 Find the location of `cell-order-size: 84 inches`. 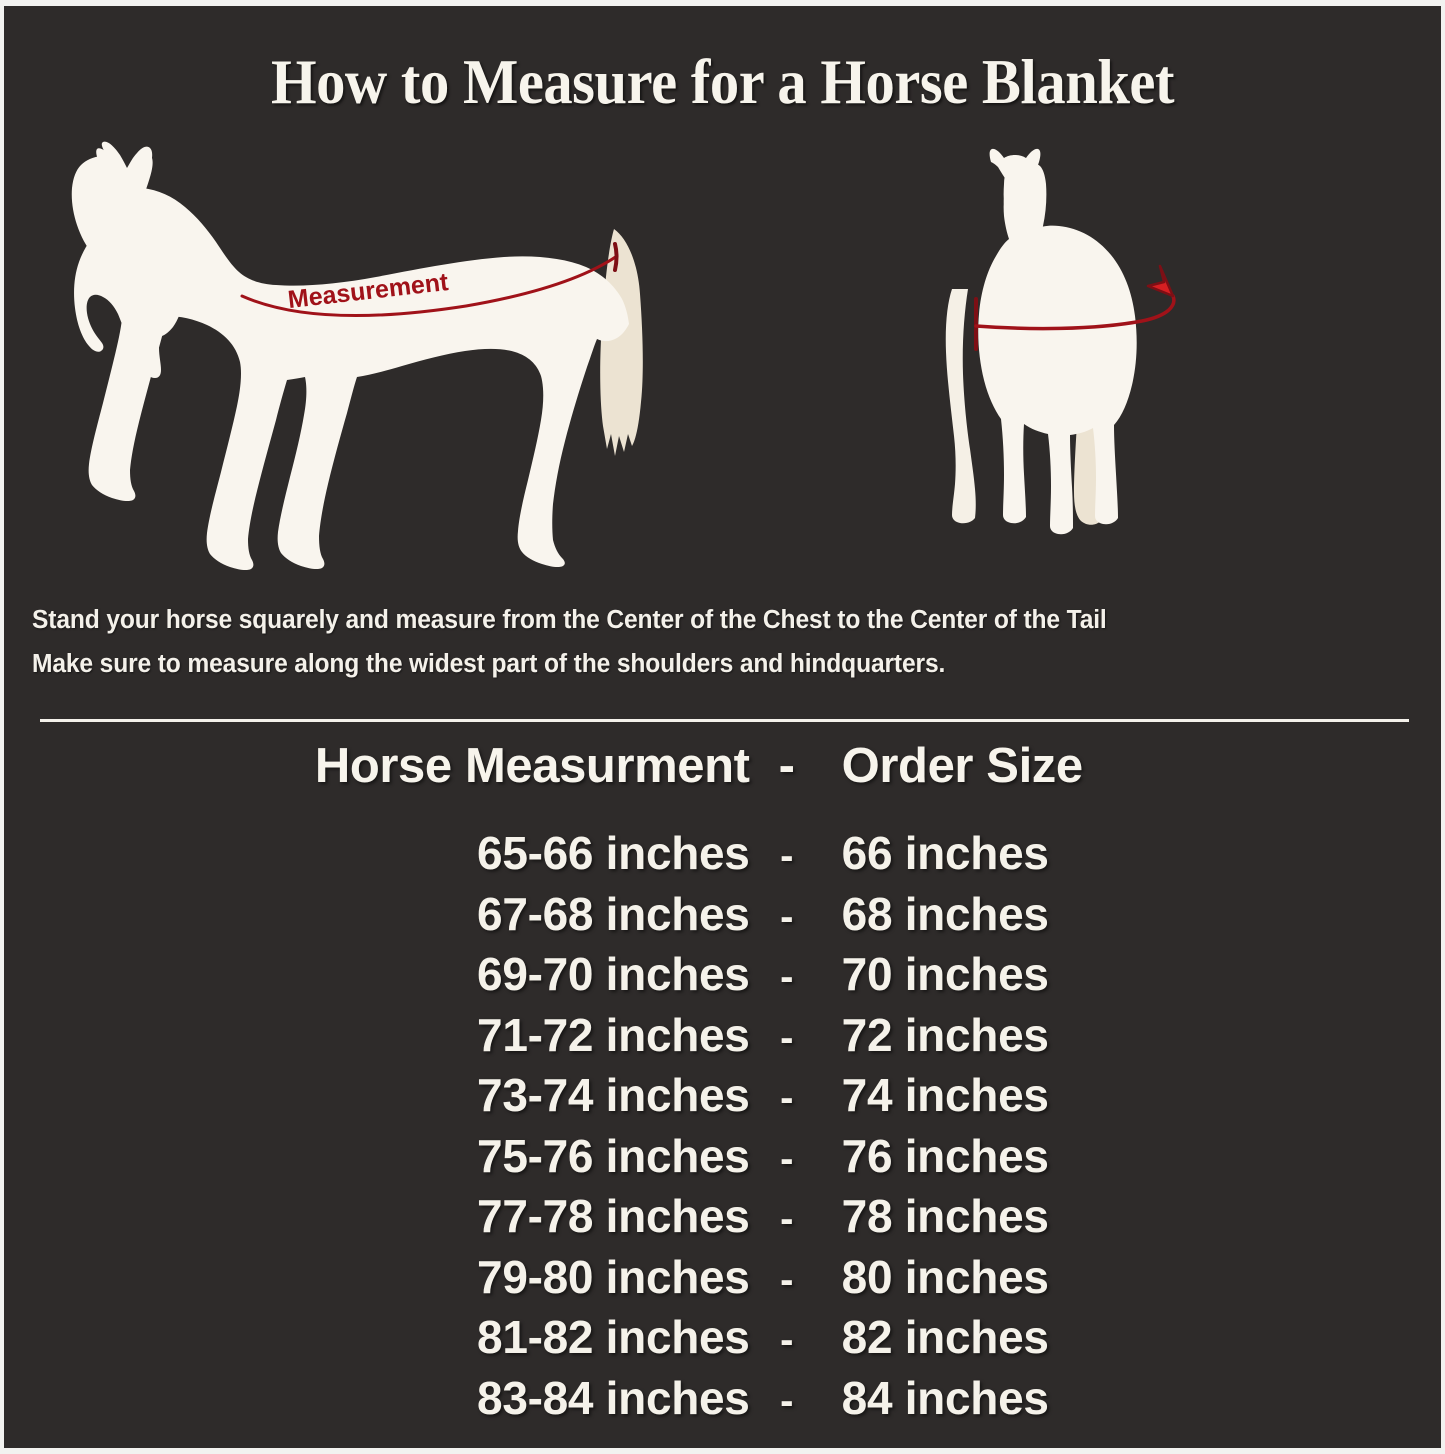

cell-order-size: 84 inches is located at coordinates (945, 1397).